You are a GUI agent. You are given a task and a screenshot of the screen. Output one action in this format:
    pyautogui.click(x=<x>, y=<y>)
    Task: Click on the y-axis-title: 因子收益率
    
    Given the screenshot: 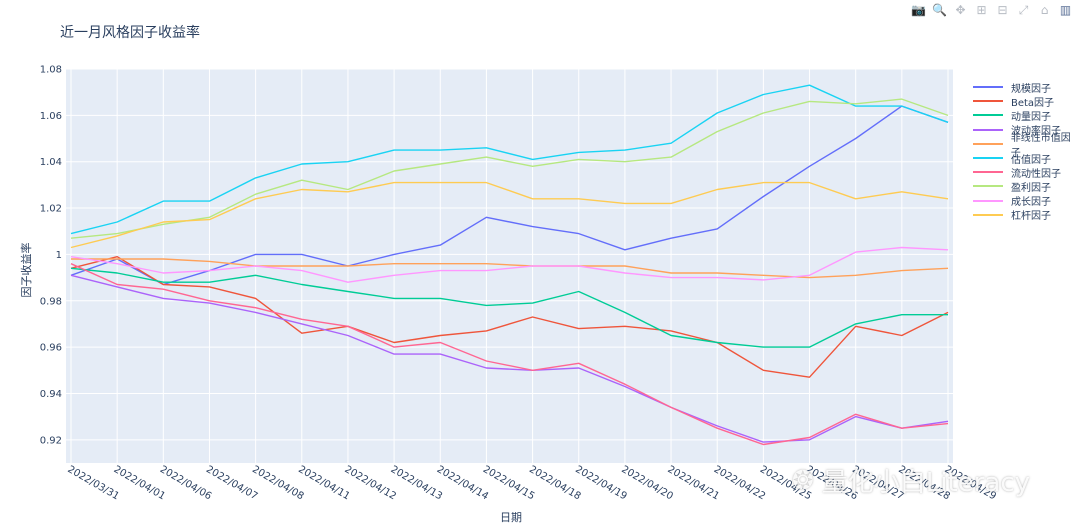 What is the action you would take?
    pyautogui.click(x=26, y=270)
    